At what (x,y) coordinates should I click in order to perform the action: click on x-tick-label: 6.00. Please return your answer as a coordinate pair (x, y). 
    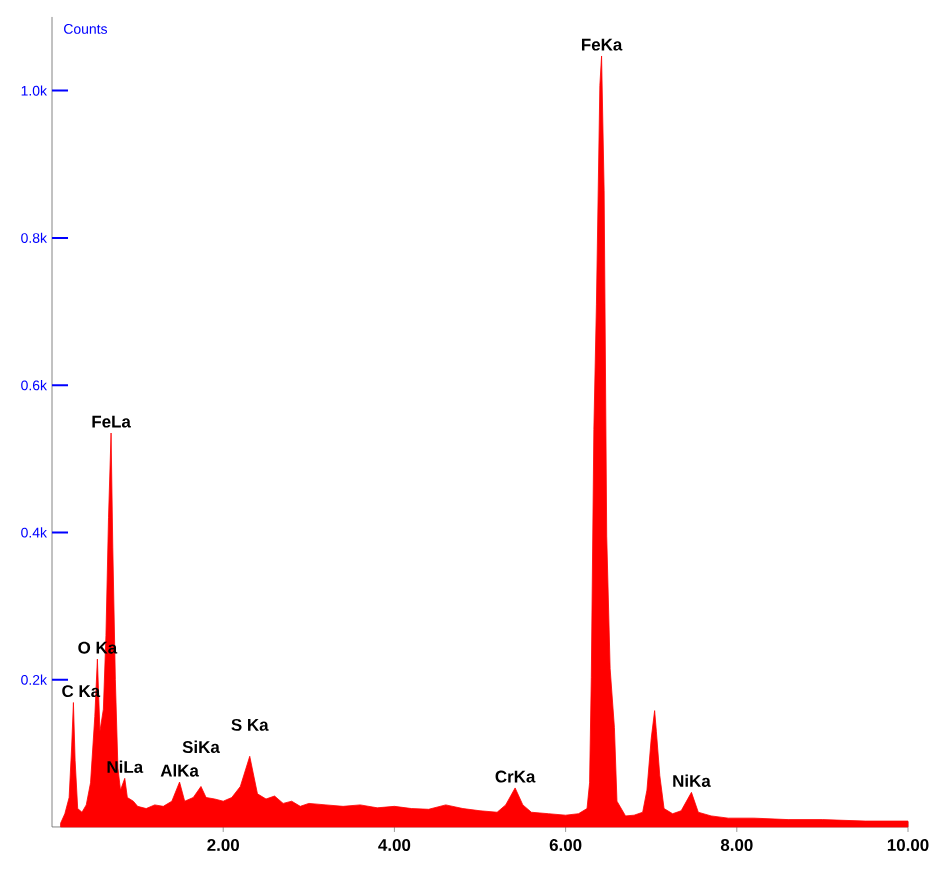
    Looking at the image, I should click on (565, 845).